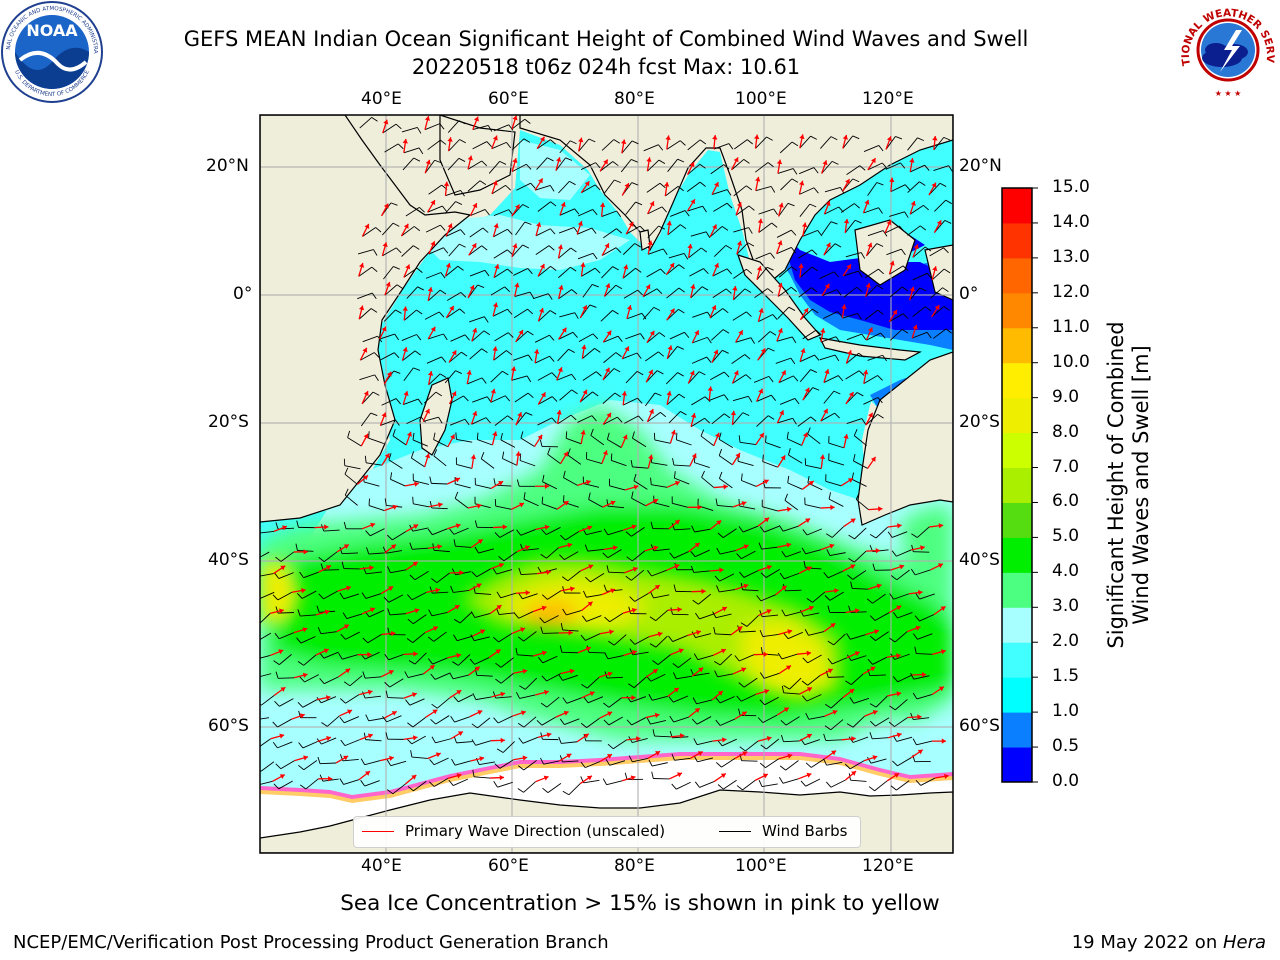 Image resolution: width=1280 pixels, height=960 pixels. Describe the element at coordinates (761, 99) in the screenshot. I see `lon-label-top: 100°E` at that location.